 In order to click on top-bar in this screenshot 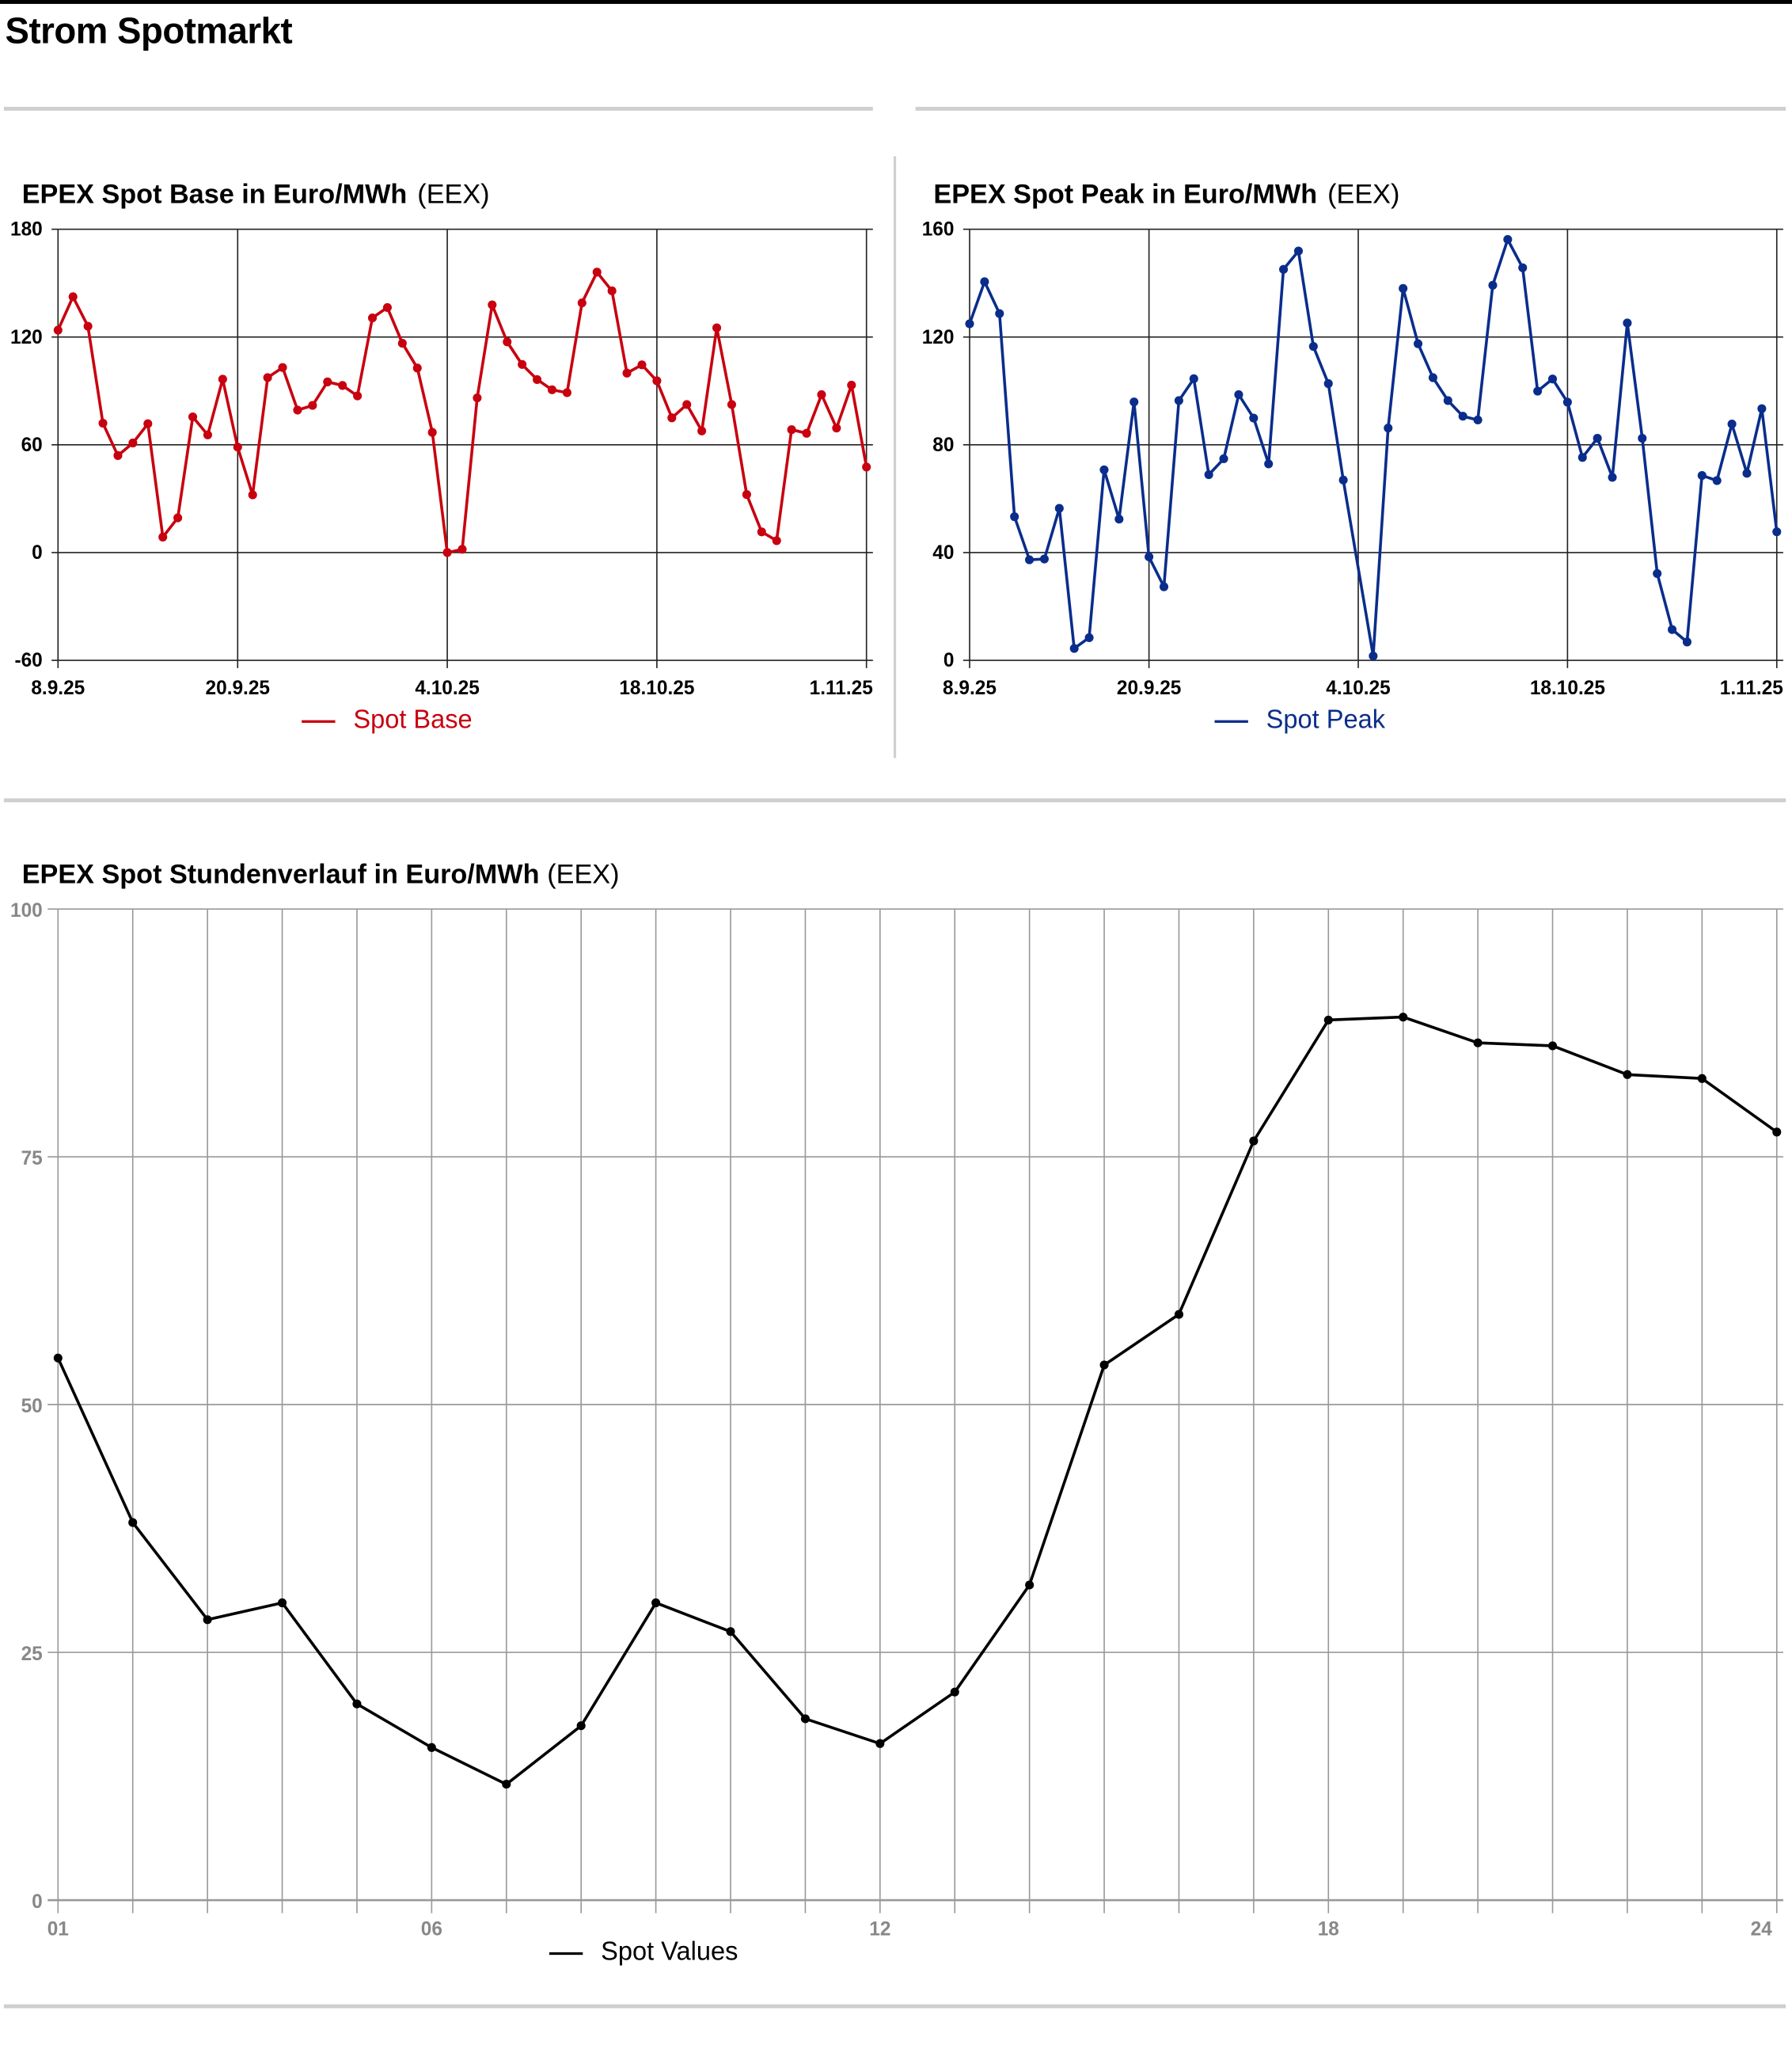, I will do `click(896, 2)`.